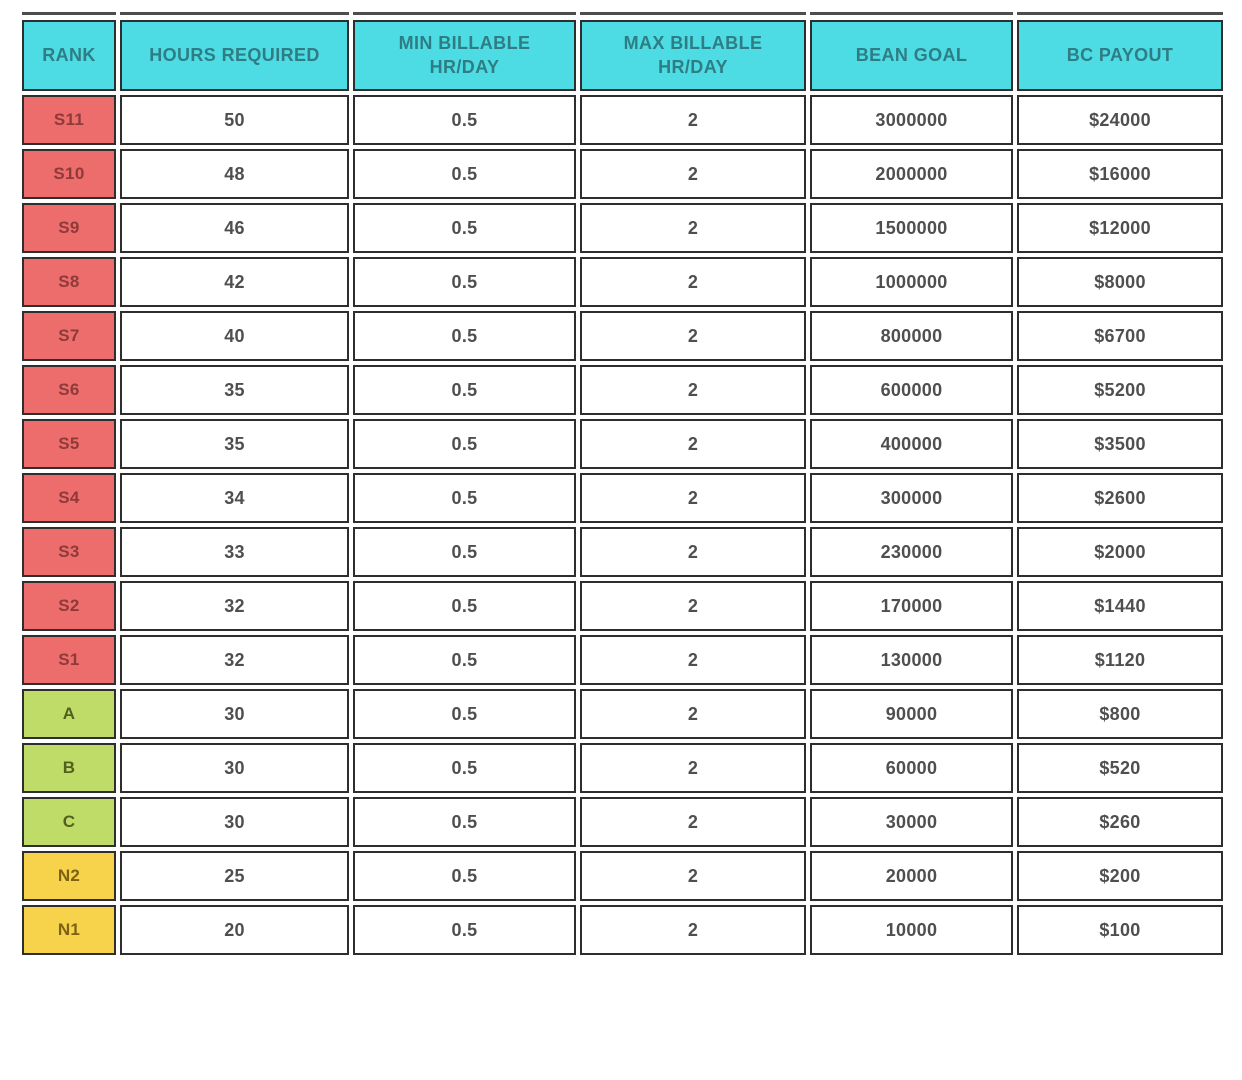  I want to click on bean-goal-cell: 170000, so click(911, 606).